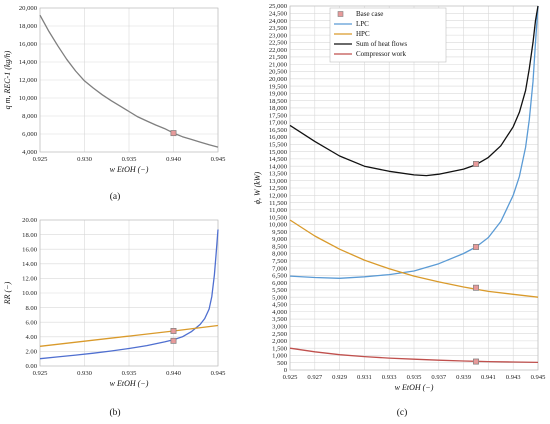 The width and height of the screenshot is (550, 424). Describe the element at coordinates (278, 225) in the screenshot. I see `y-tick-label: 10,000` at that location.